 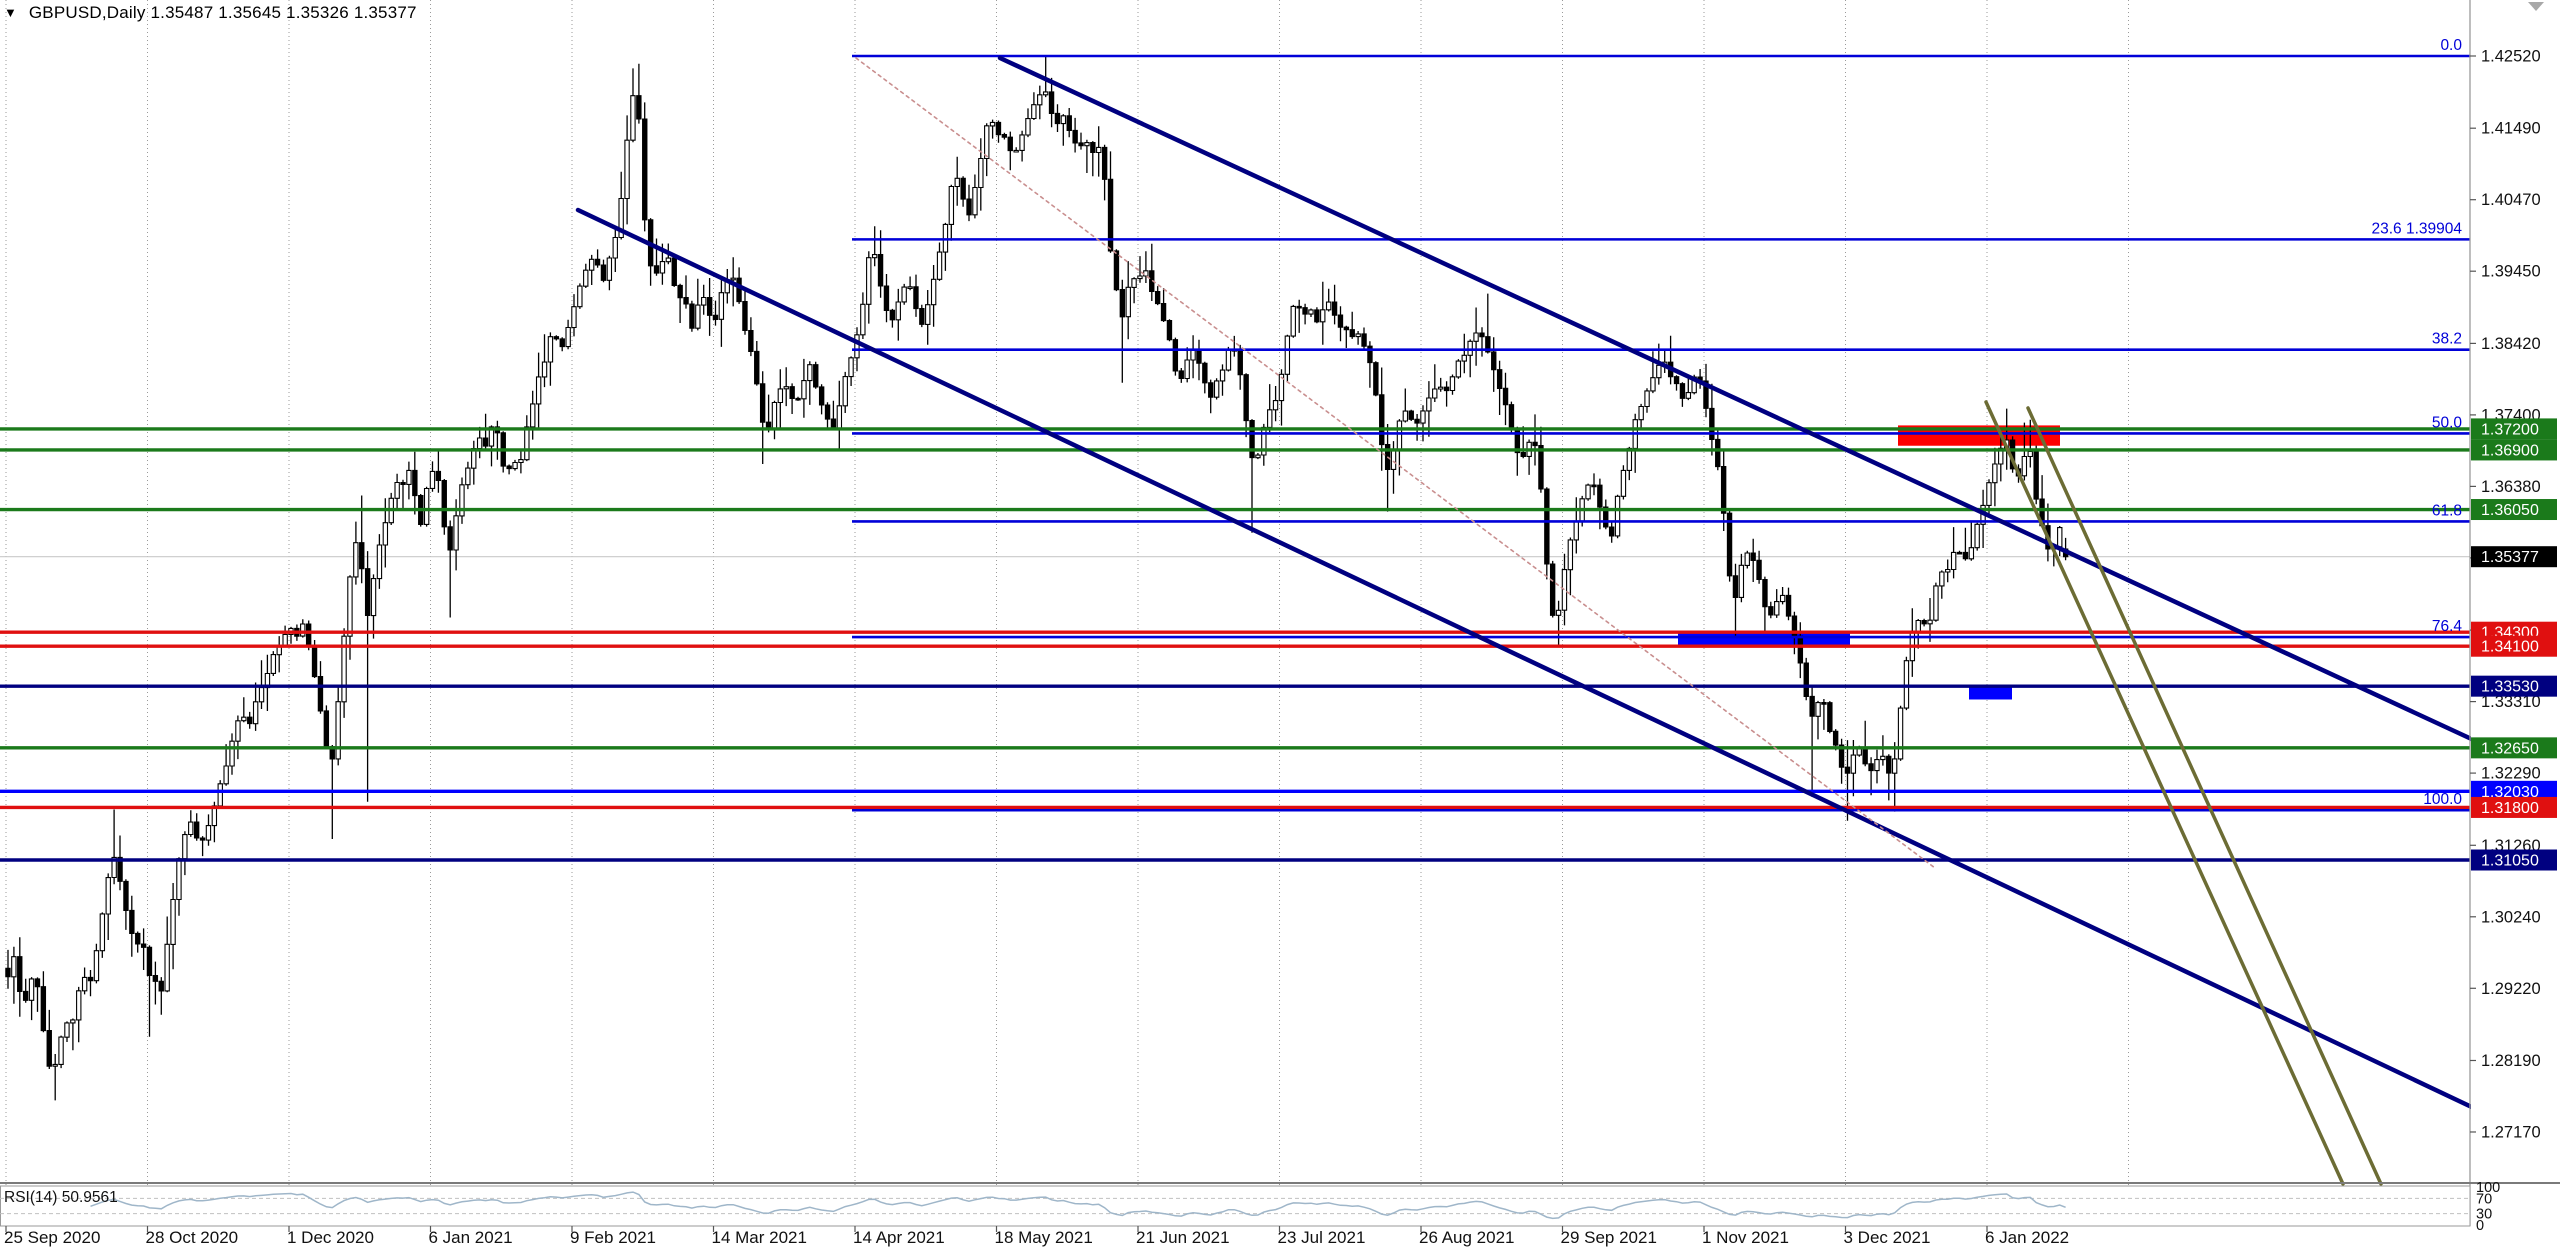 What do you see at coordinates (2447, 626) in the screenshot?
I see `fib-label: 76.4` at bounding box center [2447, 626].